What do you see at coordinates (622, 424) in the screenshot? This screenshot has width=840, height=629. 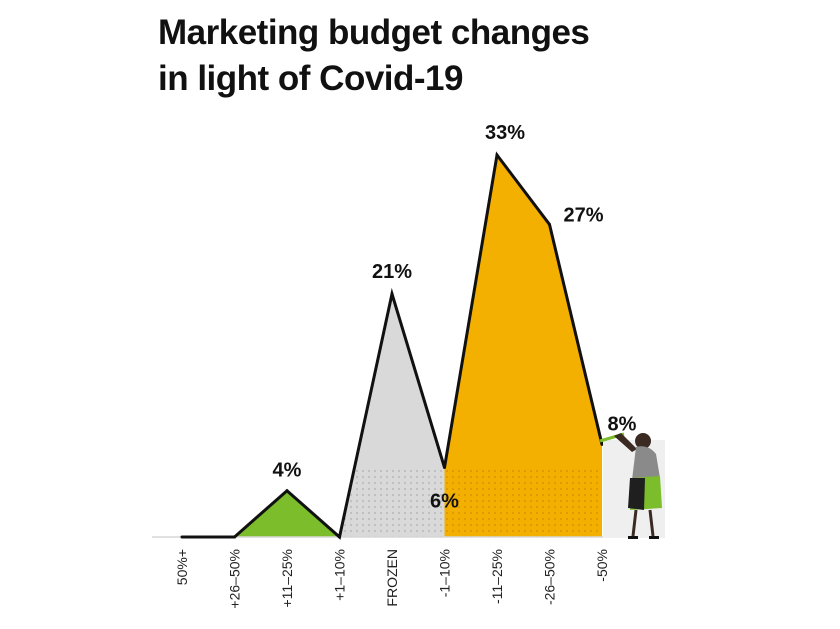 I see `data-label-8: 8%` at bounding box center [622, 424].